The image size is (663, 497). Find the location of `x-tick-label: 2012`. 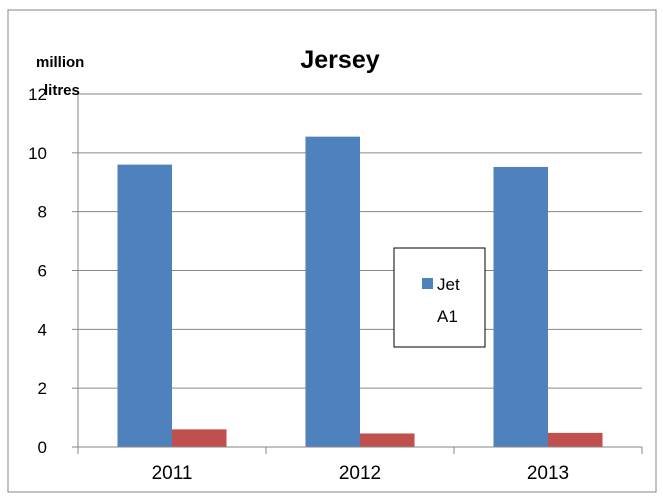

x-tick-label: 2012 is located at coordinates (360, 473).